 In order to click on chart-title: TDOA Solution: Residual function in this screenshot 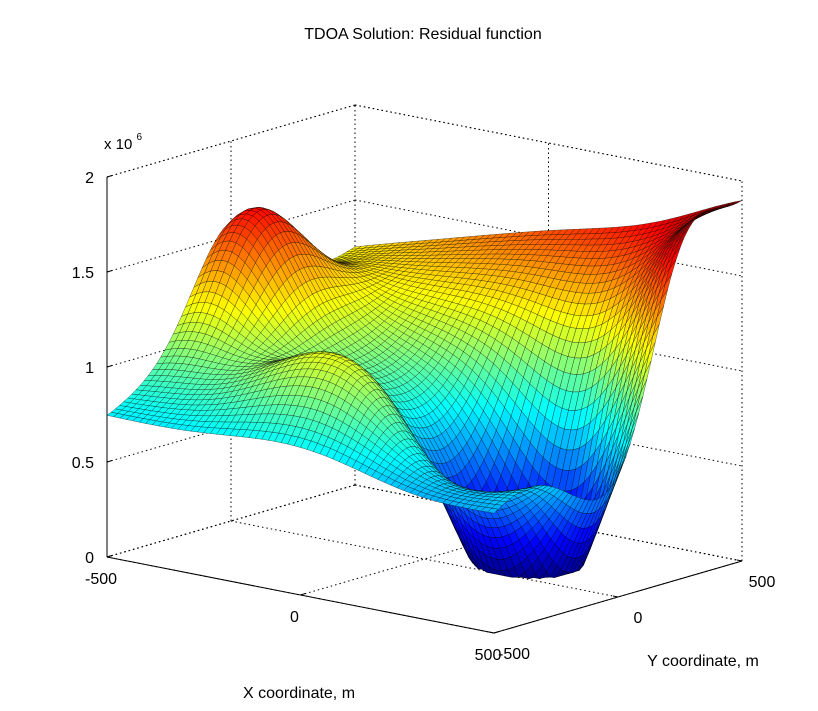, I will do `click(422, 34)`.